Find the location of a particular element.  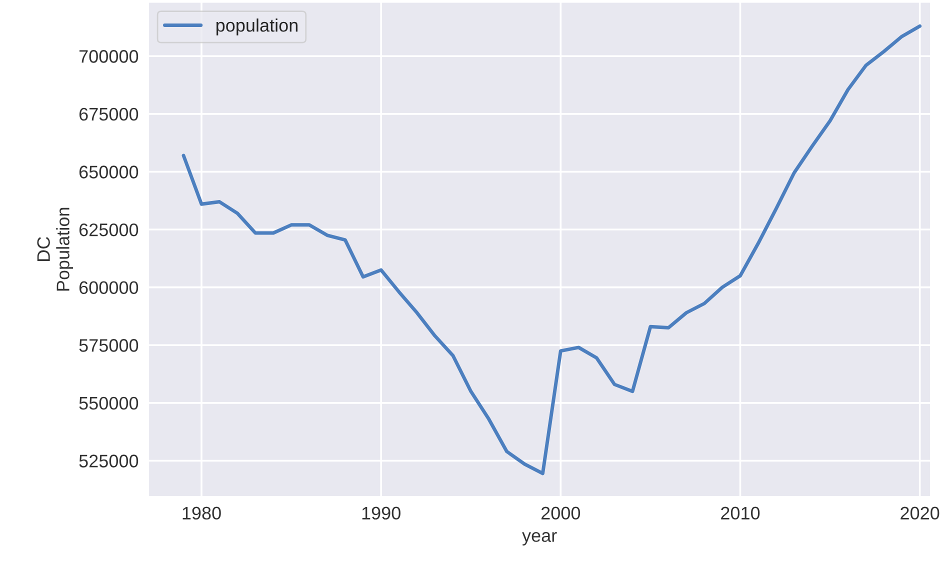

y-tick-label: 650000 is located at coordinates (108, 172).